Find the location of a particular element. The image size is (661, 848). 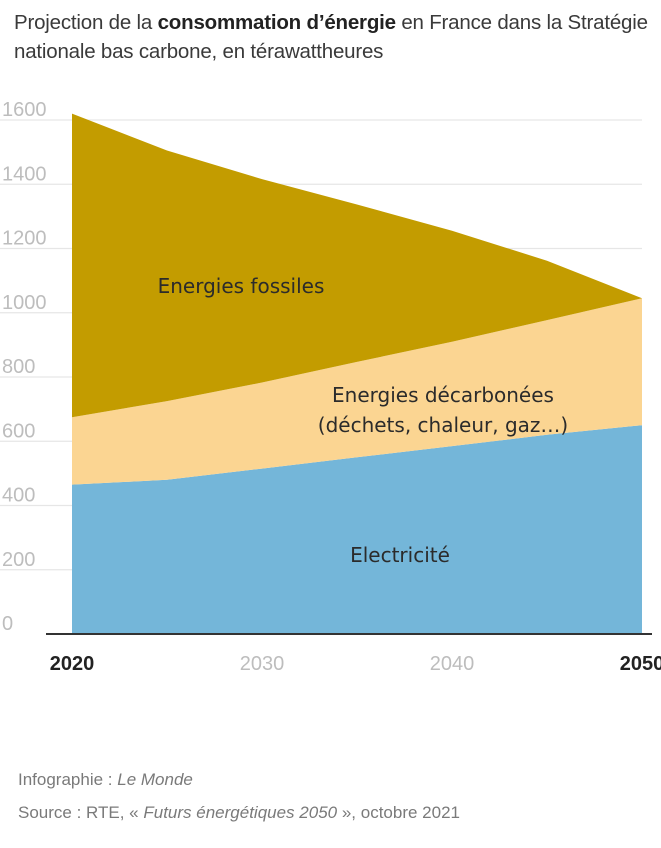

area-label: Energies décarbonées is located at coordinates (443, 395).